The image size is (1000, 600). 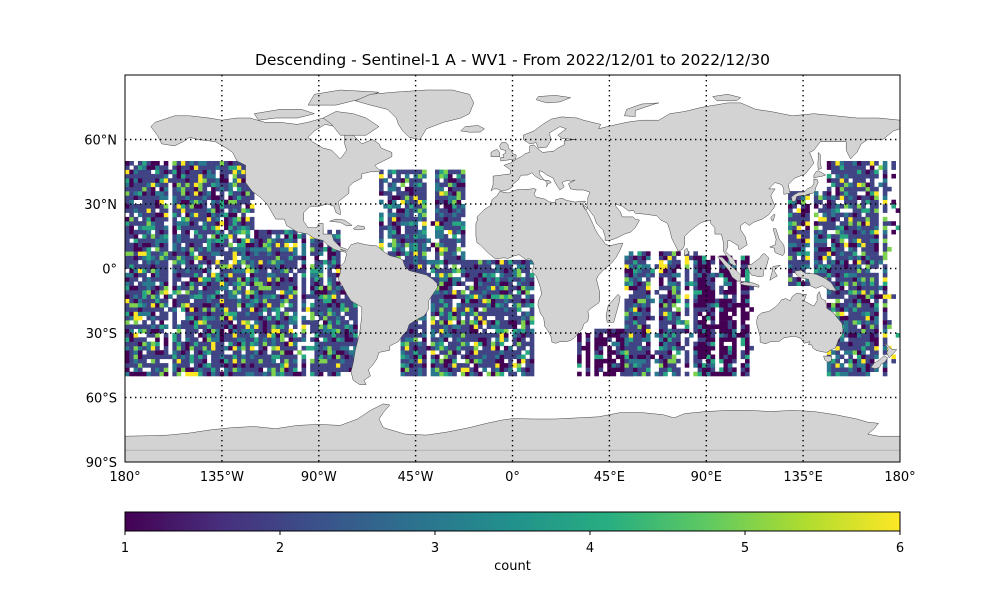 I want to click on land-tasmania, so click(x=828, y=359).